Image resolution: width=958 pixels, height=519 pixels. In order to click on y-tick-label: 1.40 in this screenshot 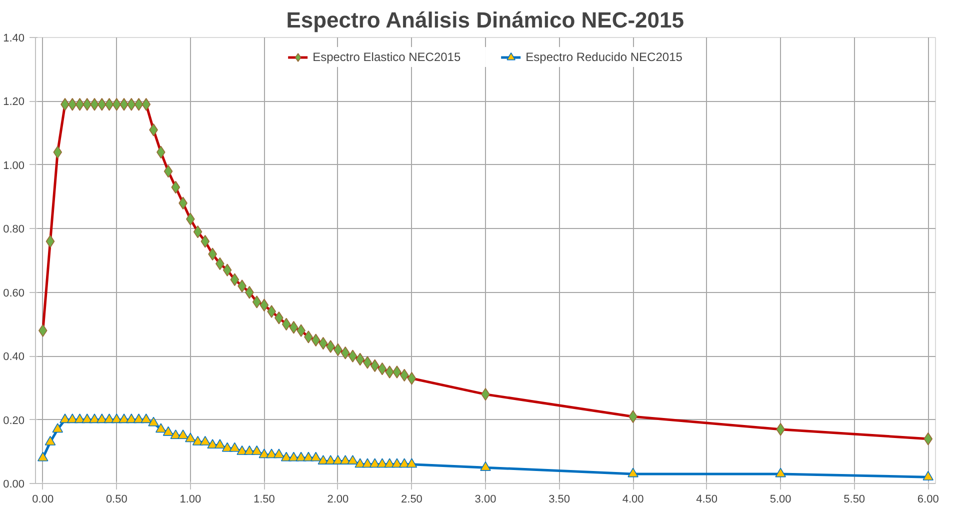, I will do `click(14, 38)`.